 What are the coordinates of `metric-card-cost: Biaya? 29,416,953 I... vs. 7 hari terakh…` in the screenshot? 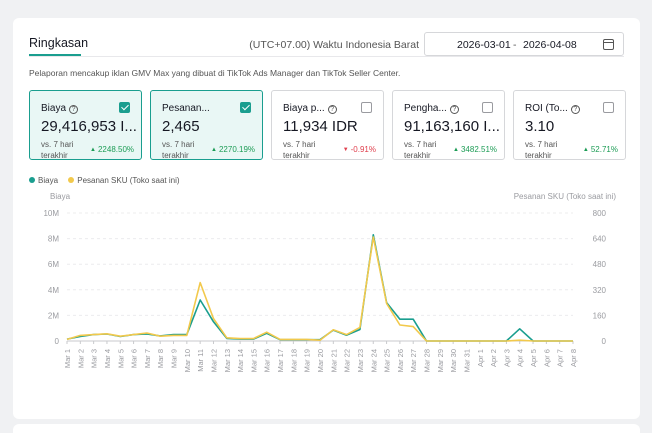 It's located at (85, 125).